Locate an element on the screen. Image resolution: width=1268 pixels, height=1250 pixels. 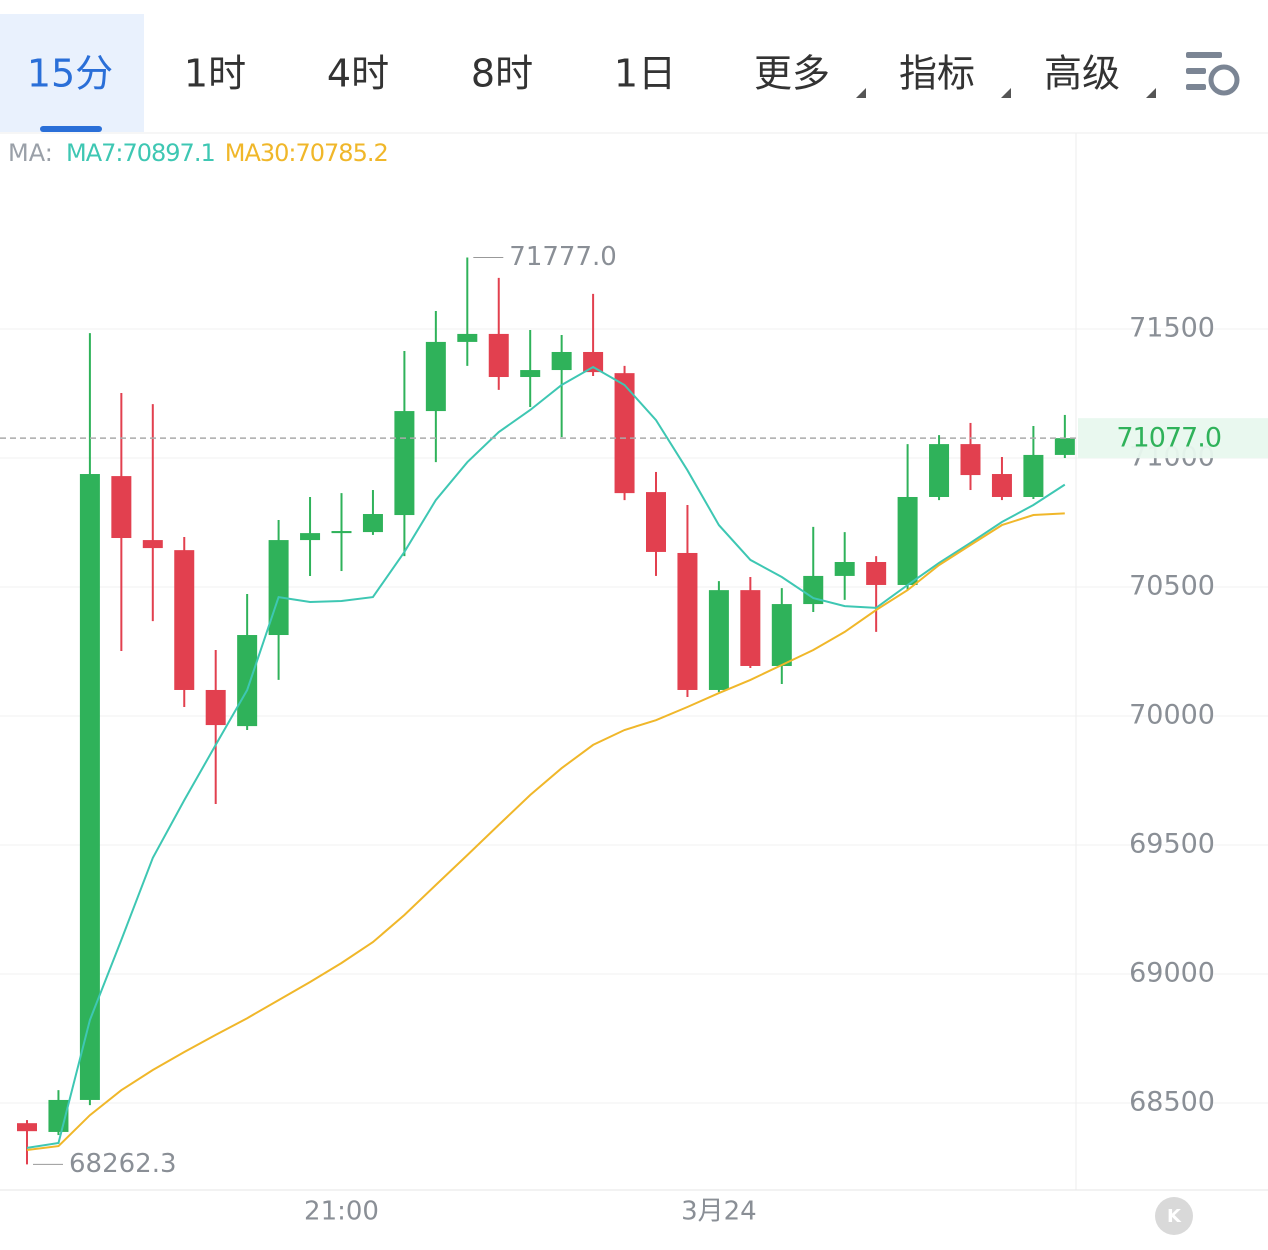
legend-entry: MA7:70897.1 is located at coordinates (140, 153).